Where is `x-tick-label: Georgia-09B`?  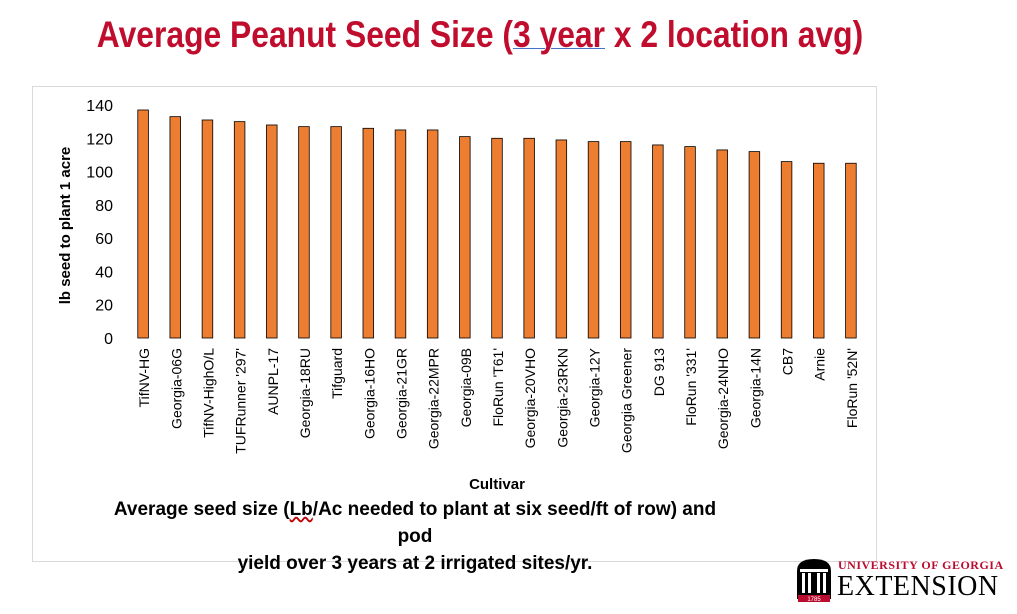 x-tick-label: Georgia-09B is located at coordinates (466, 387).